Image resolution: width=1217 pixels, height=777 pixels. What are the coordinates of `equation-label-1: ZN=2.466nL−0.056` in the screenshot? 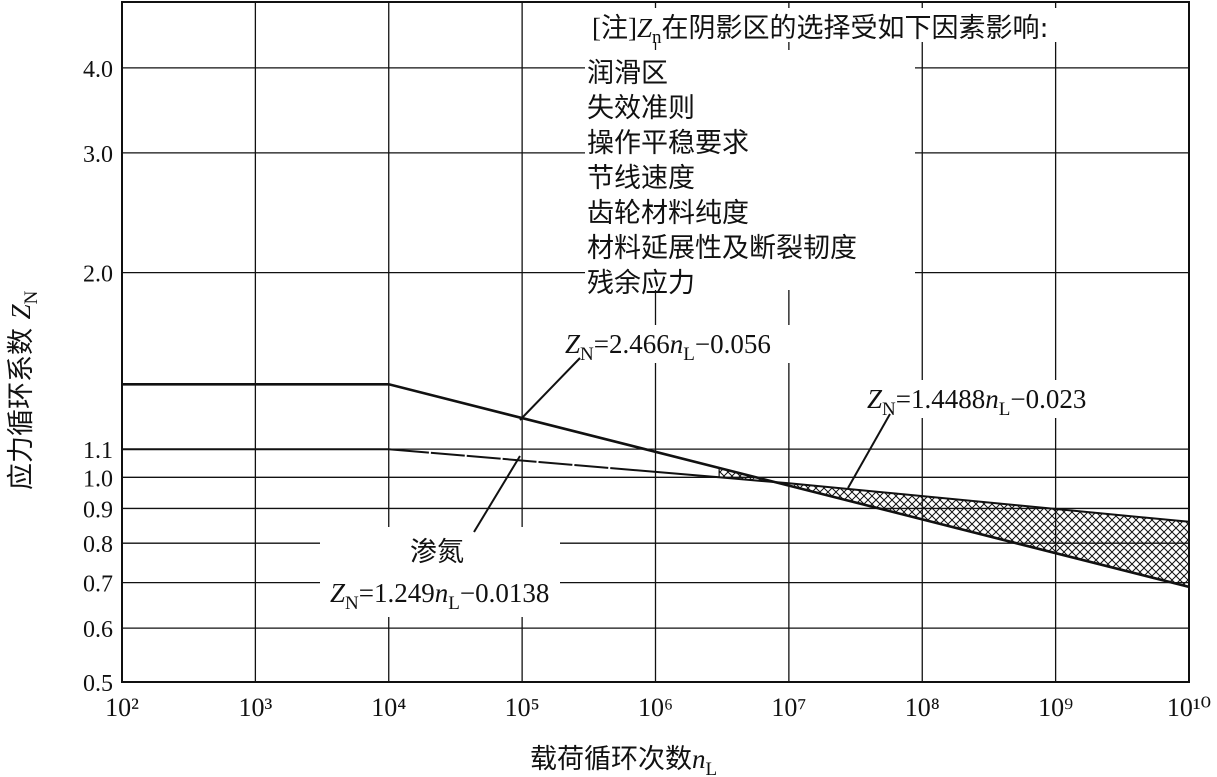 It's located at (668, 347).